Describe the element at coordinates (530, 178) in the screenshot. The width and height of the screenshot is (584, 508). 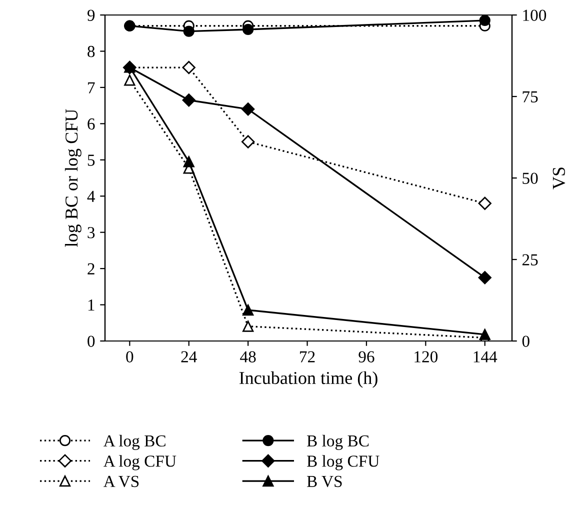
I see `y2-tick-label: 50` at that location.